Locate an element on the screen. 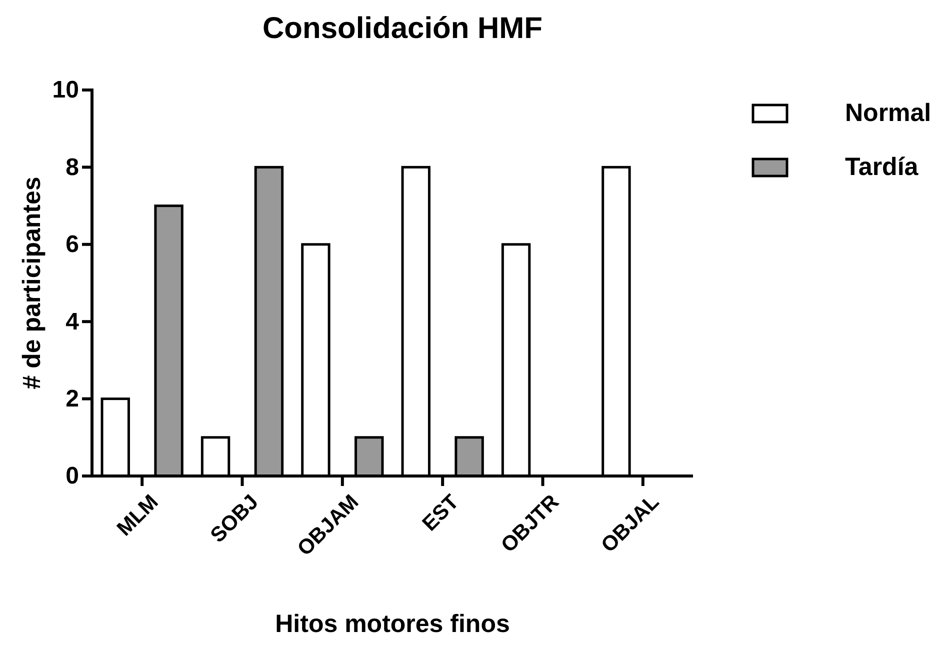 The image size is (948, 648). y-tick-label: 0 is located at coordinates (72, 476).